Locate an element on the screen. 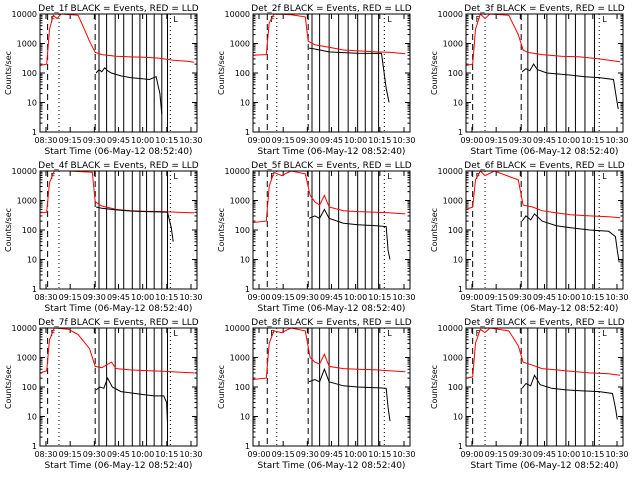 This screenshot has width=640, height=480. panel-title: Det_4f BLACK = Events, RED = LLD is located at coordinates (118, 166).